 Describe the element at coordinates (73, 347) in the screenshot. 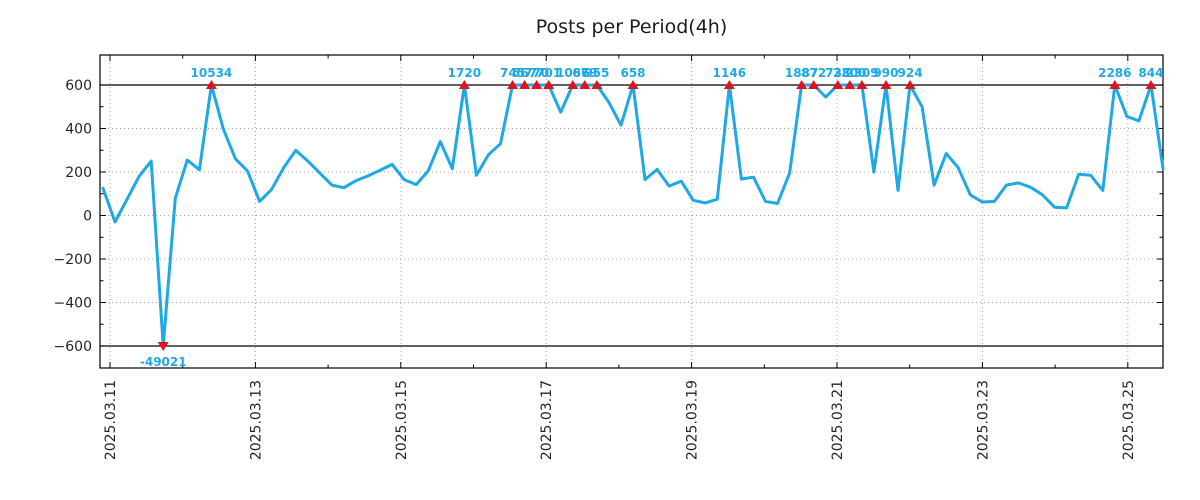

I see `svg-text: −600` at that location.